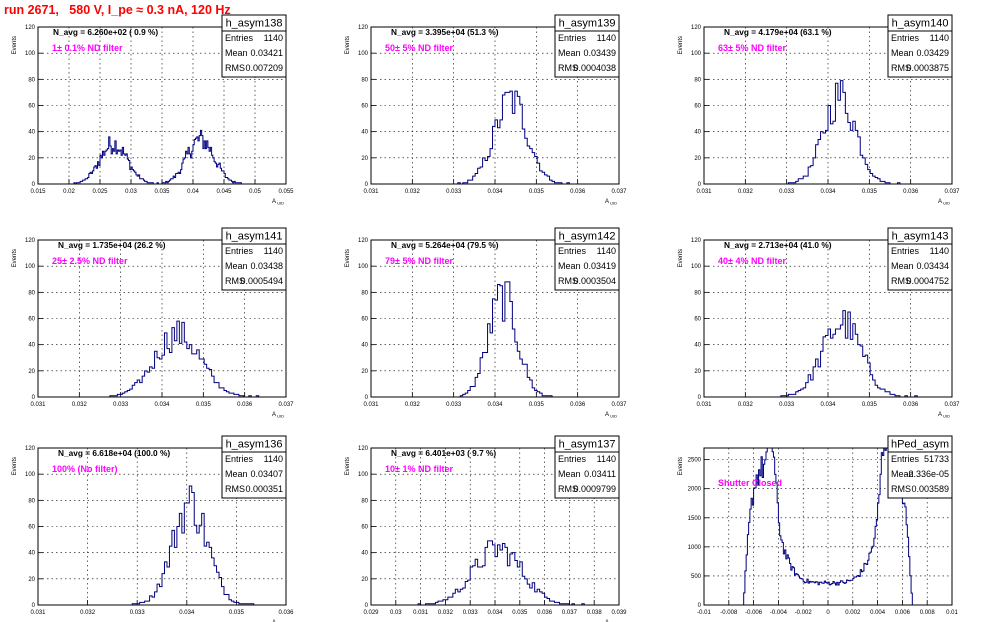  Describe the element at coordinates (752, 48) in the screenshot. I see `filter-label: 63± 5% ND filter` at that location.